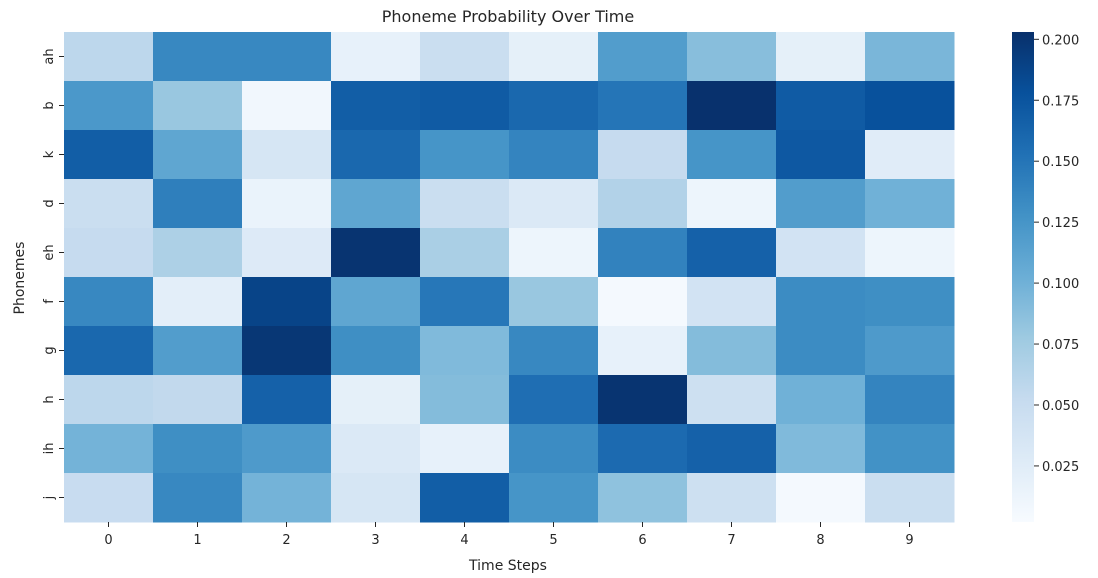 Image resolution: width=1098 pixels, height=578 pixels. Describe the element at coordinates (1060, 467) in the screenshot. I see `colorbar-tick-label: 0.025` at that location.